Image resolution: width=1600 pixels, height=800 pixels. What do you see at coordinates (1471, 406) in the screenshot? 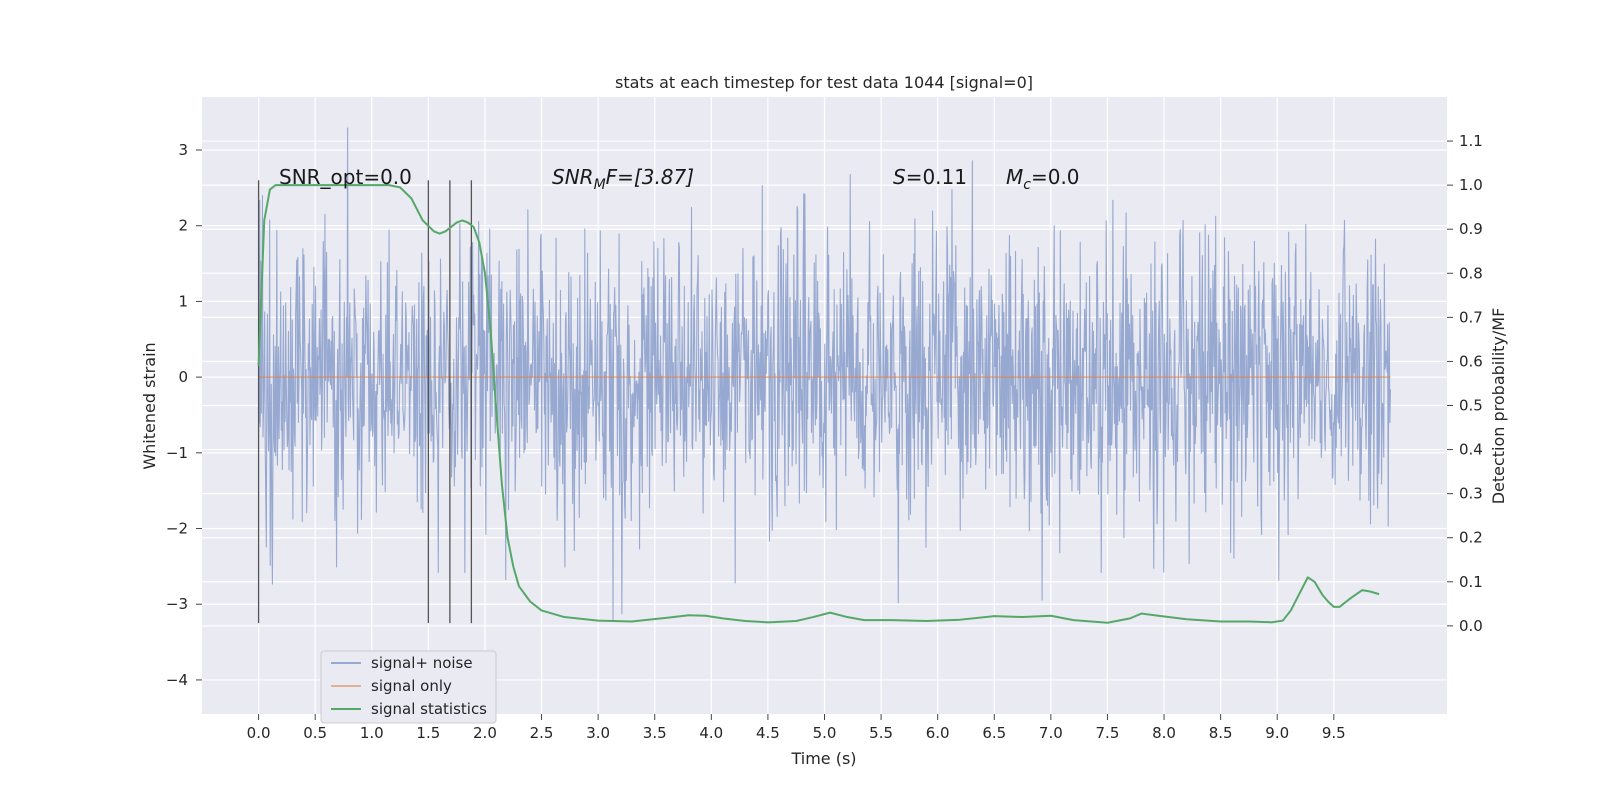
I see `y2-tick-label-5: 0.5` at bounding box center [1471, 406].